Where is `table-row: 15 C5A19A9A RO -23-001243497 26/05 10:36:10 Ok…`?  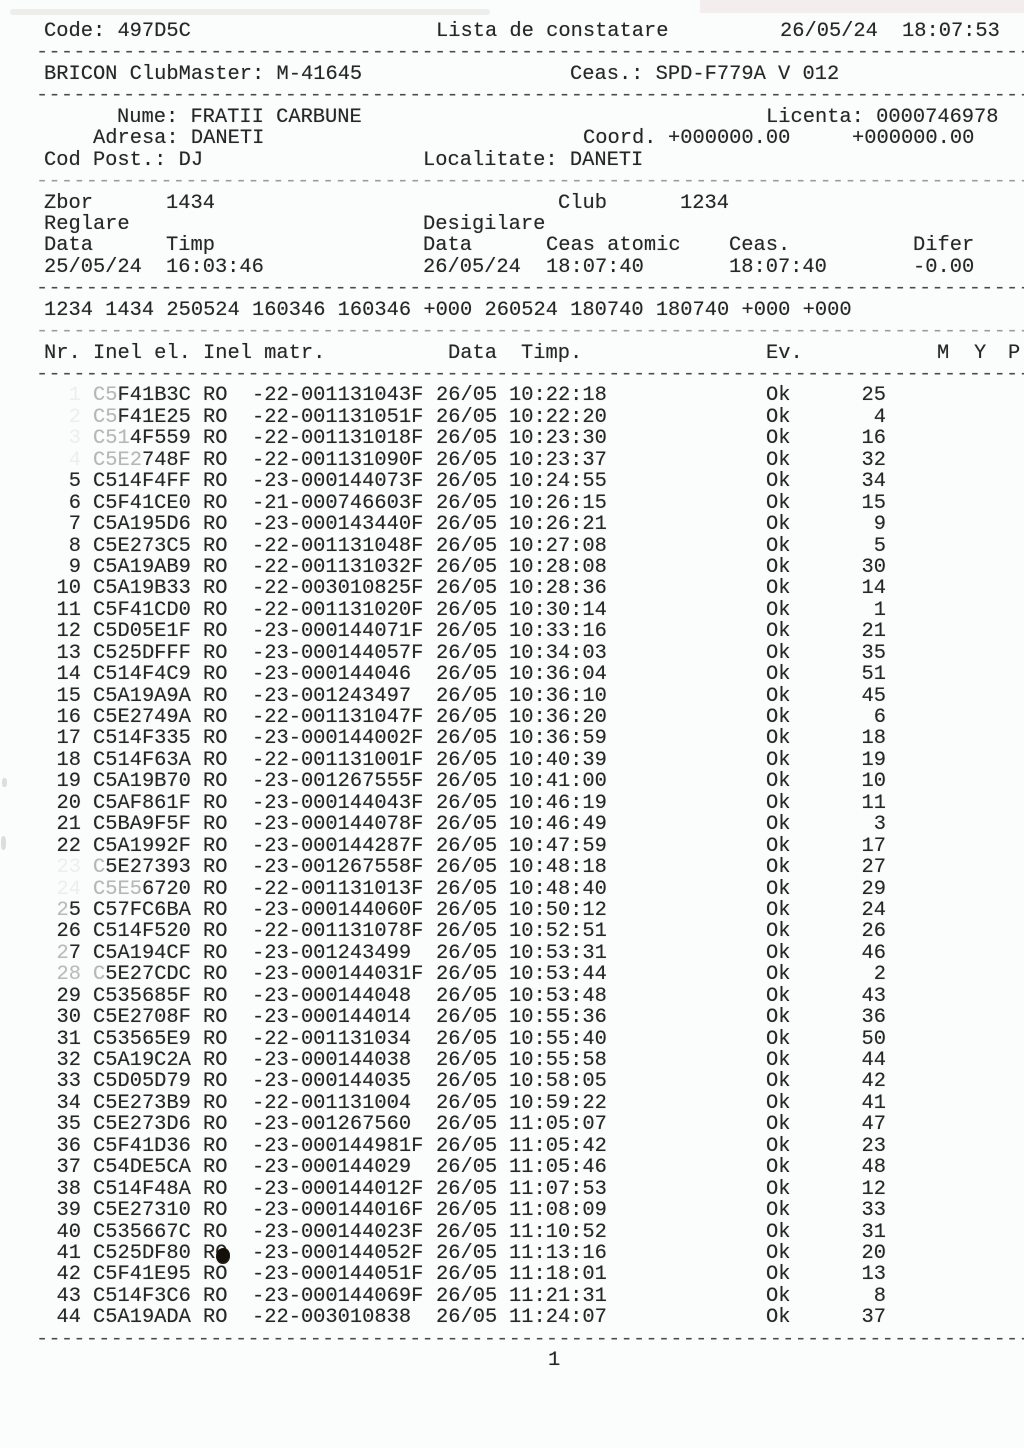 table-row: 15 C5A19A9A RO -23-001243497 26/05 10:36:10 Ok… is located at coordinates (512, 696).